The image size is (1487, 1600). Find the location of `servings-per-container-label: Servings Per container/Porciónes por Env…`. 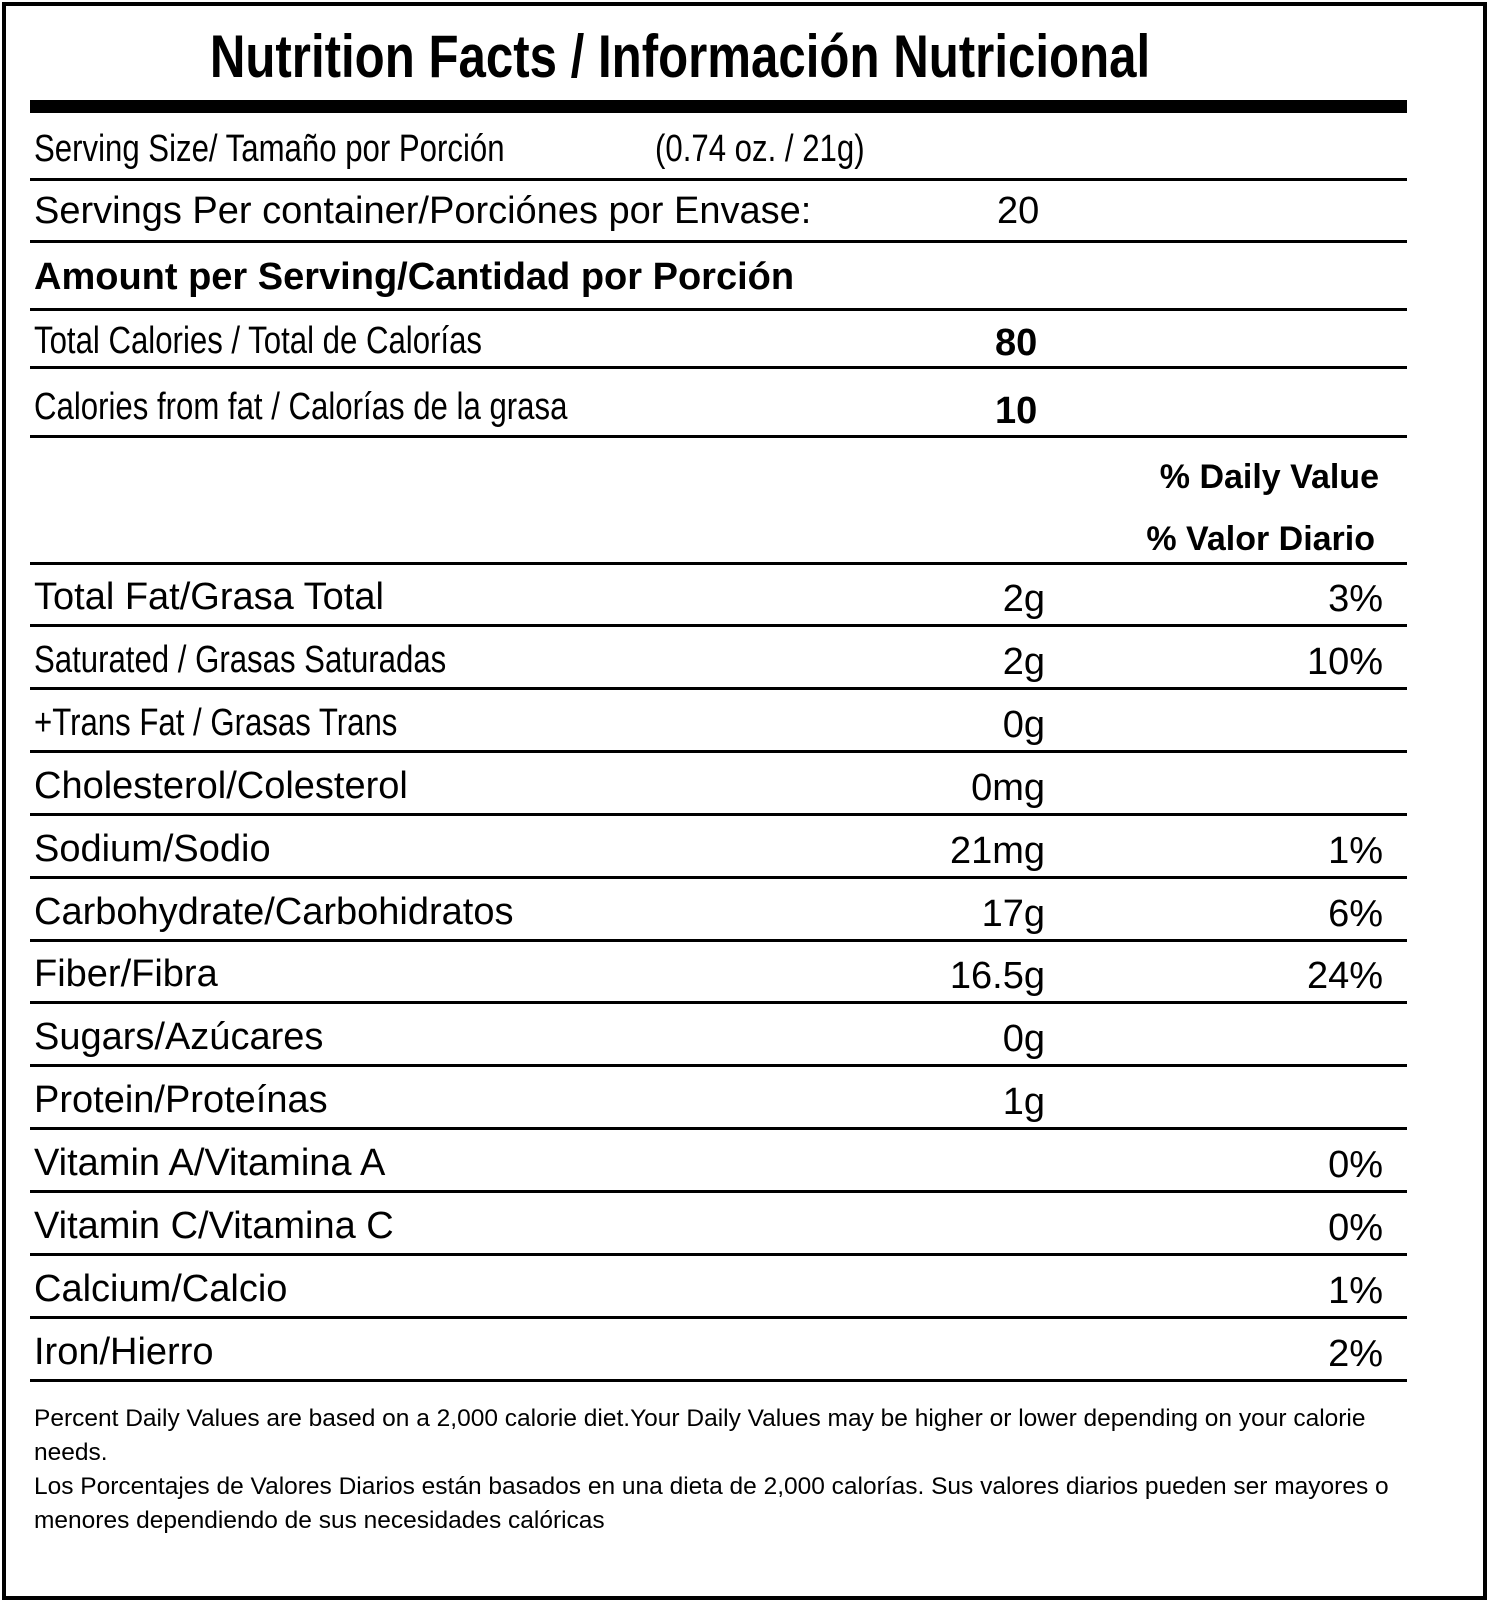

servings-per-container-label: Servings Per container/Porciónes por Env… is located at coordinates (423, 211).